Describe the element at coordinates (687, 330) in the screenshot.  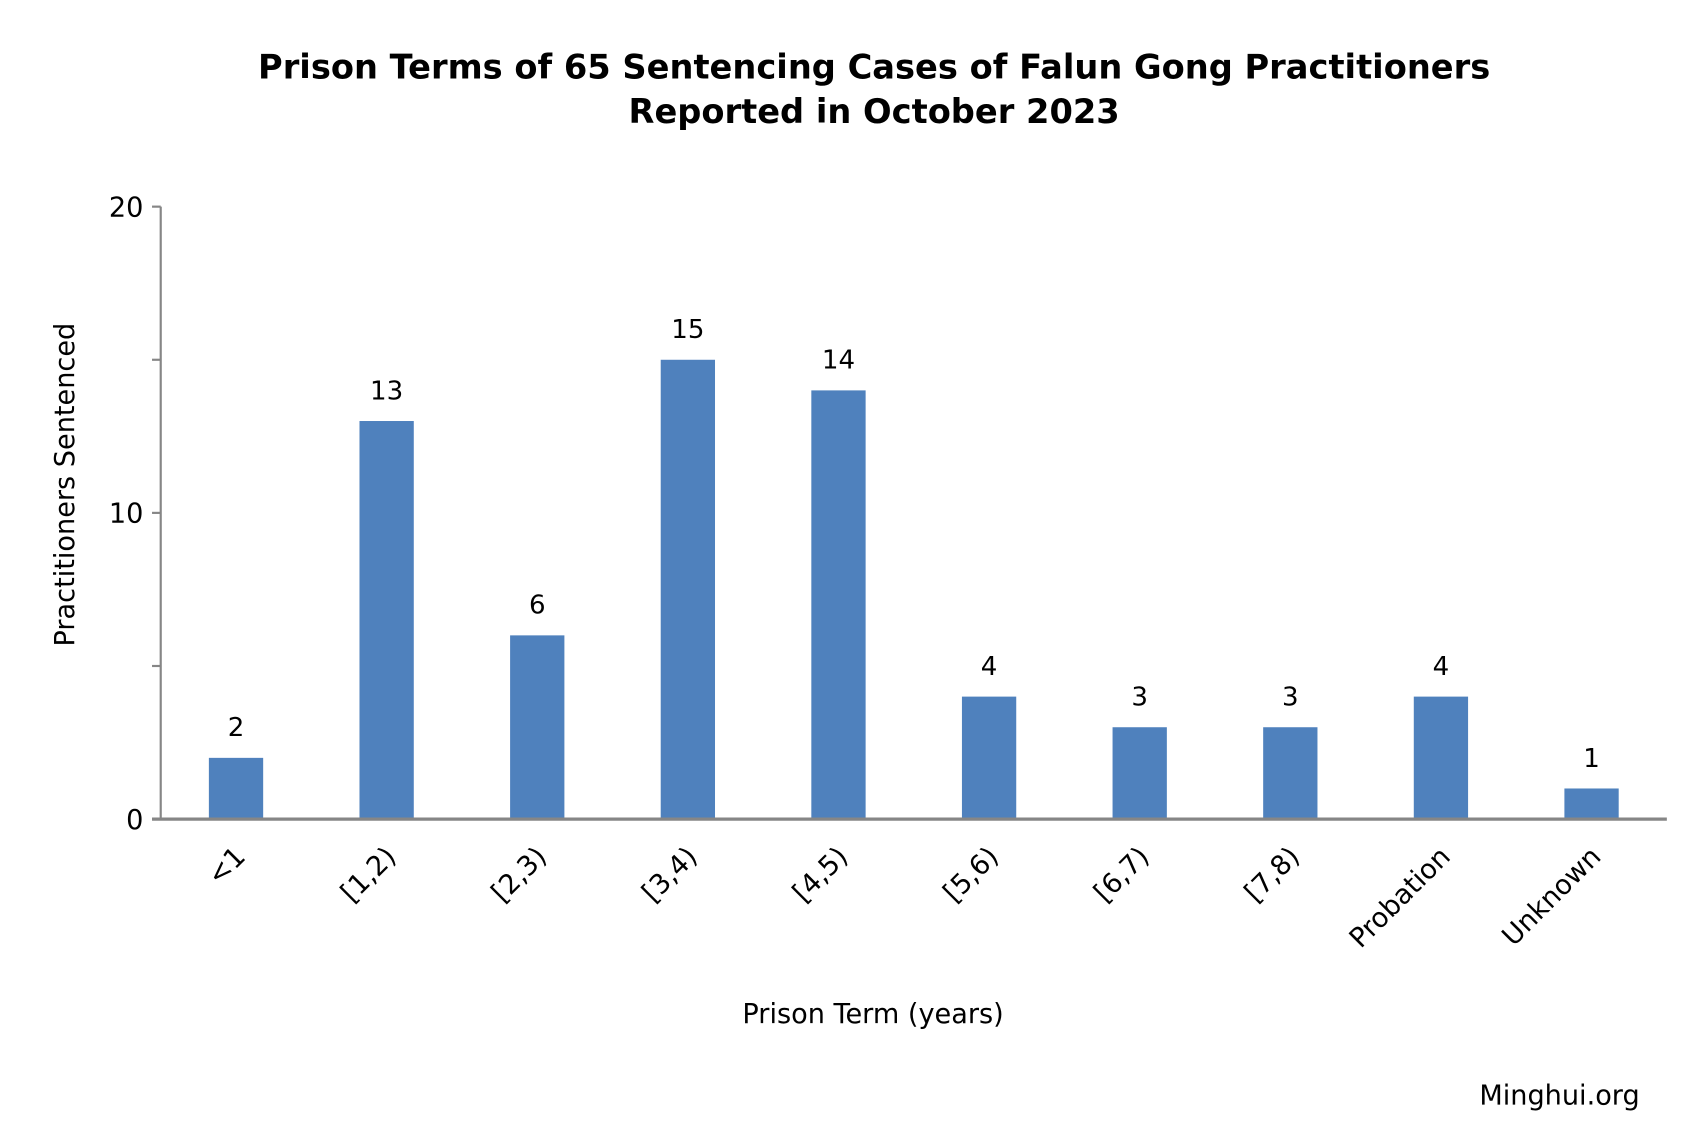
I see `data-label: 15` at that location.